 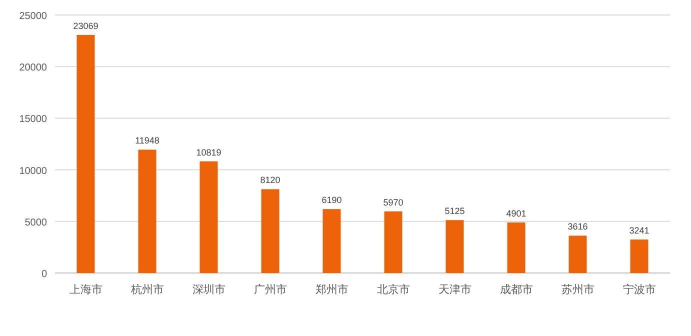 I want to click on x-tick-label: 杭州市, so click(x=147, y=289).